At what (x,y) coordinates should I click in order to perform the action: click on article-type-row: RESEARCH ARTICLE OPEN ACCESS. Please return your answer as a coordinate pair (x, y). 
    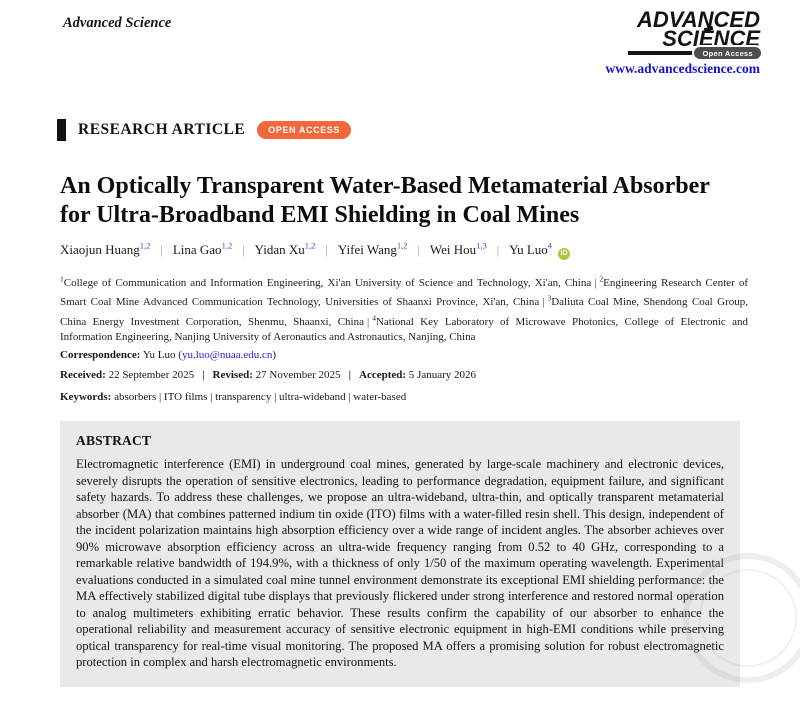
    Looking at the image, I should click on (204, 130).